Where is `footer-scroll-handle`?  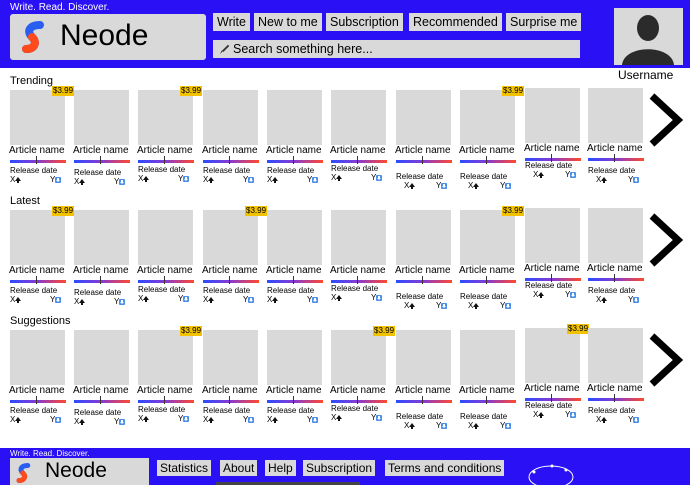 footer-scroll-handle is located at coordinates (288, 483).